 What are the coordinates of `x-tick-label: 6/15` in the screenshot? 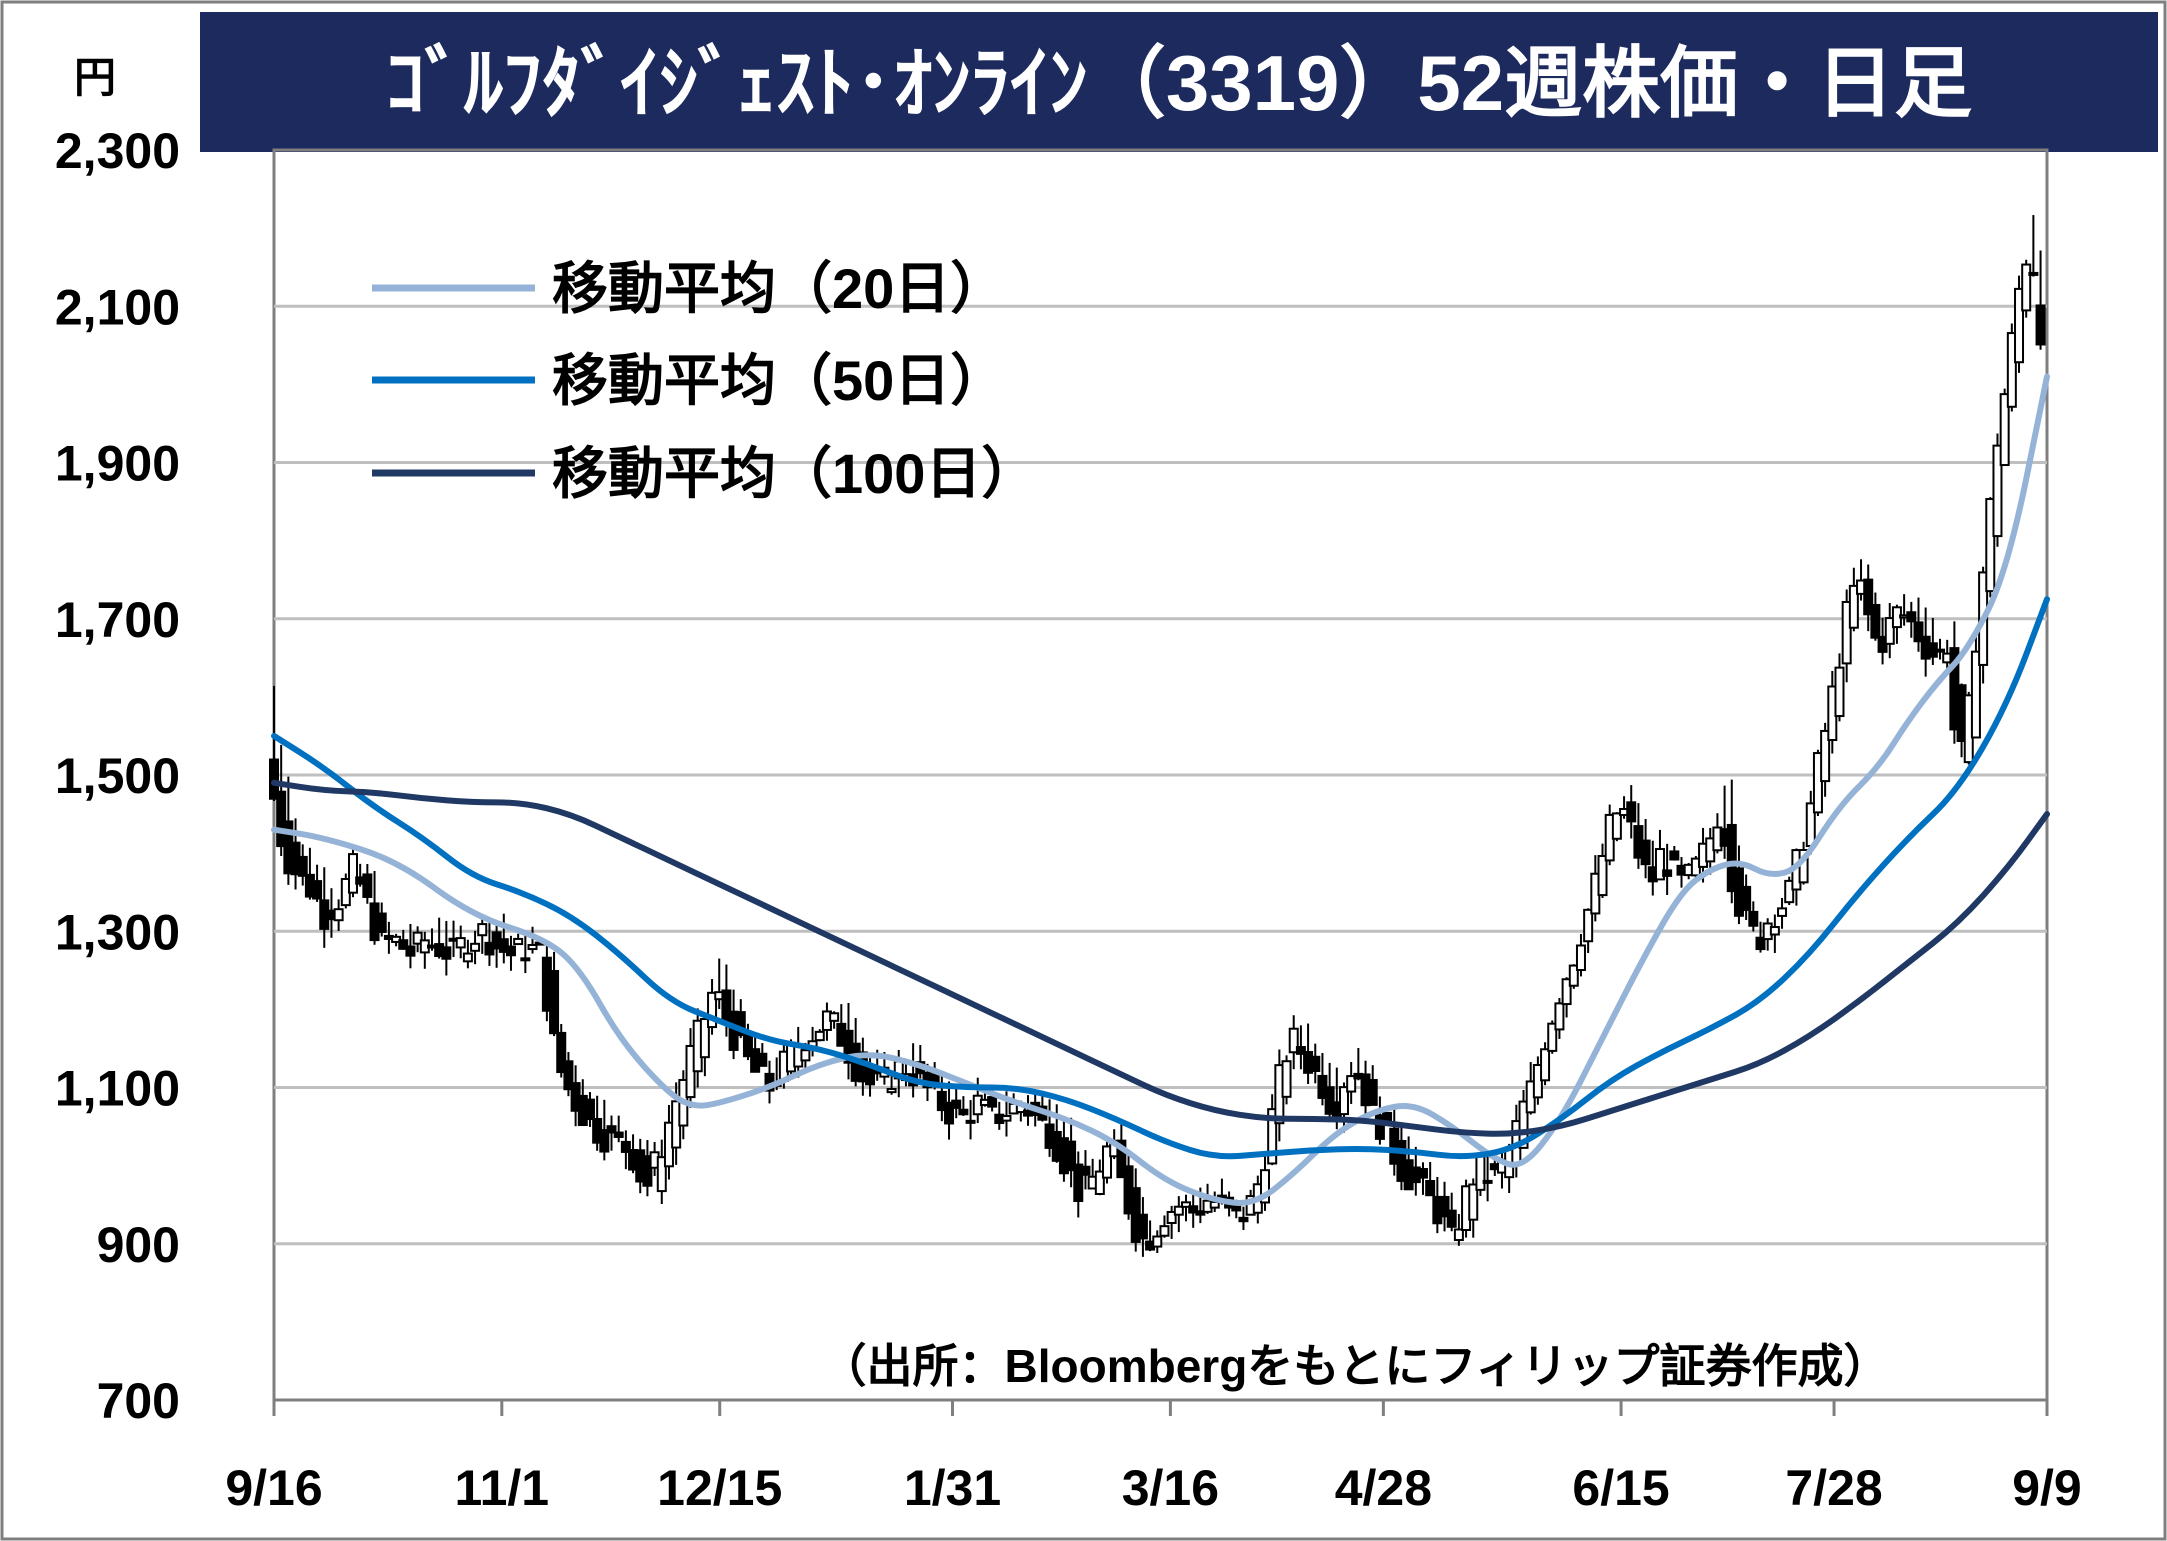 It's located at (1620, 1488).